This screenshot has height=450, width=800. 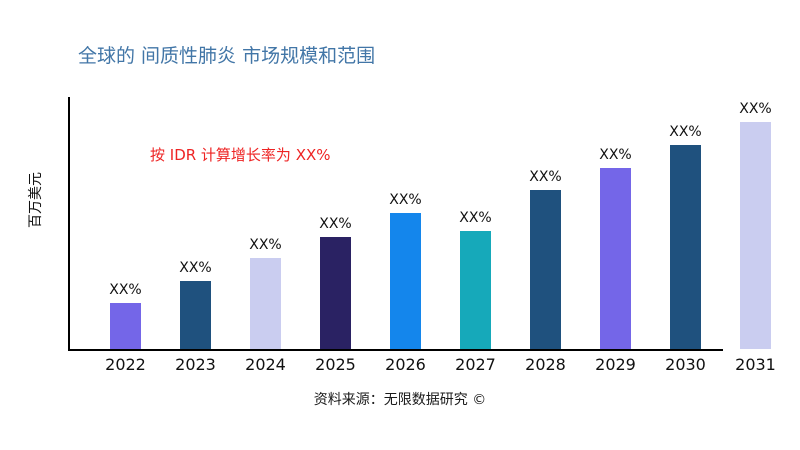 What do you see at coordinates (195, 364) in the screenshot?
I see `x-tick-label: 2023` at bounding box center [195, 364].